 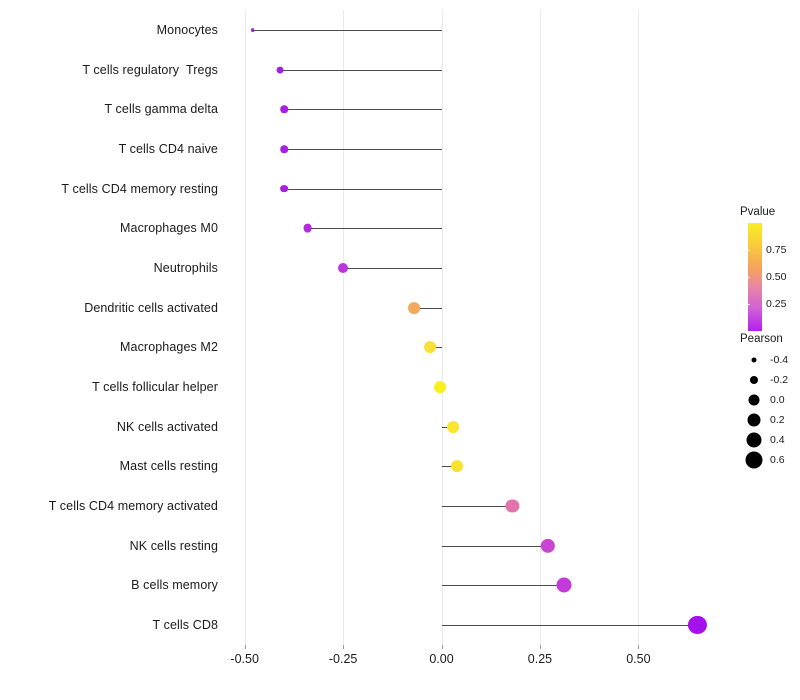 I want to click on y-axis-tick-label: Neutrophils, so click(x=185, y=268).